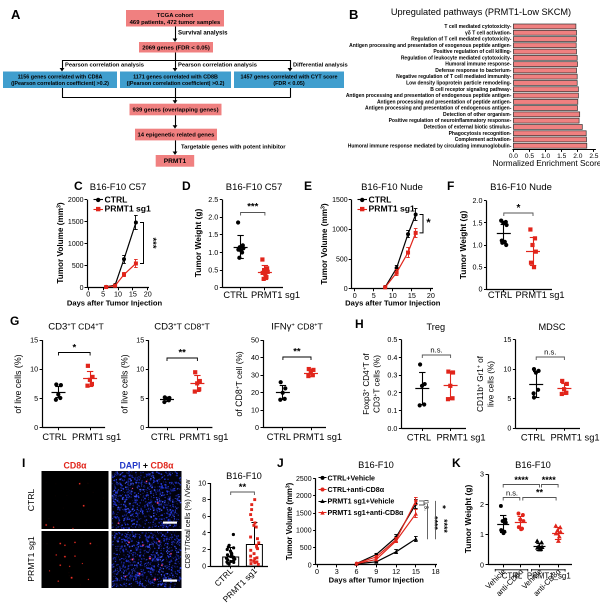  I want to click on svg-text: Tumor Weight (g), so click(468, 519).